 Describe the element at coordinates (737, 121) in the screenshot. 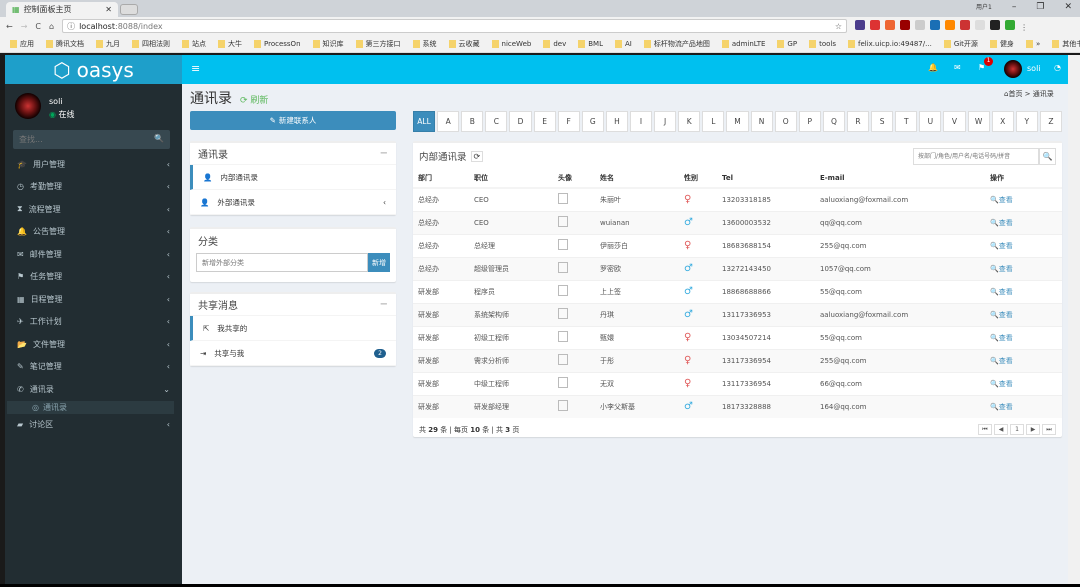

I see `letter-filter-m: M` at that location.